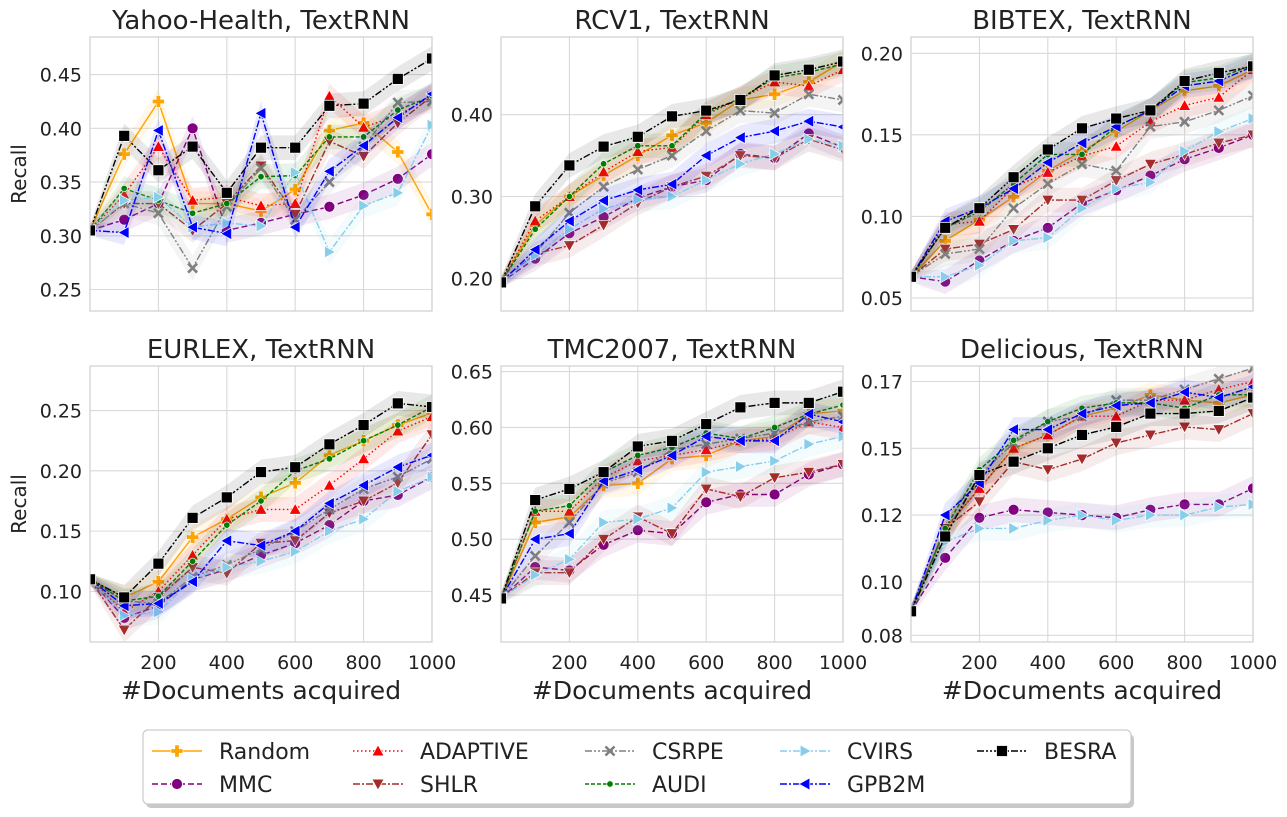 The height and width of the screenshot is (817, 1287). I want to click on x-tick-label: 600, so click(295, 663).